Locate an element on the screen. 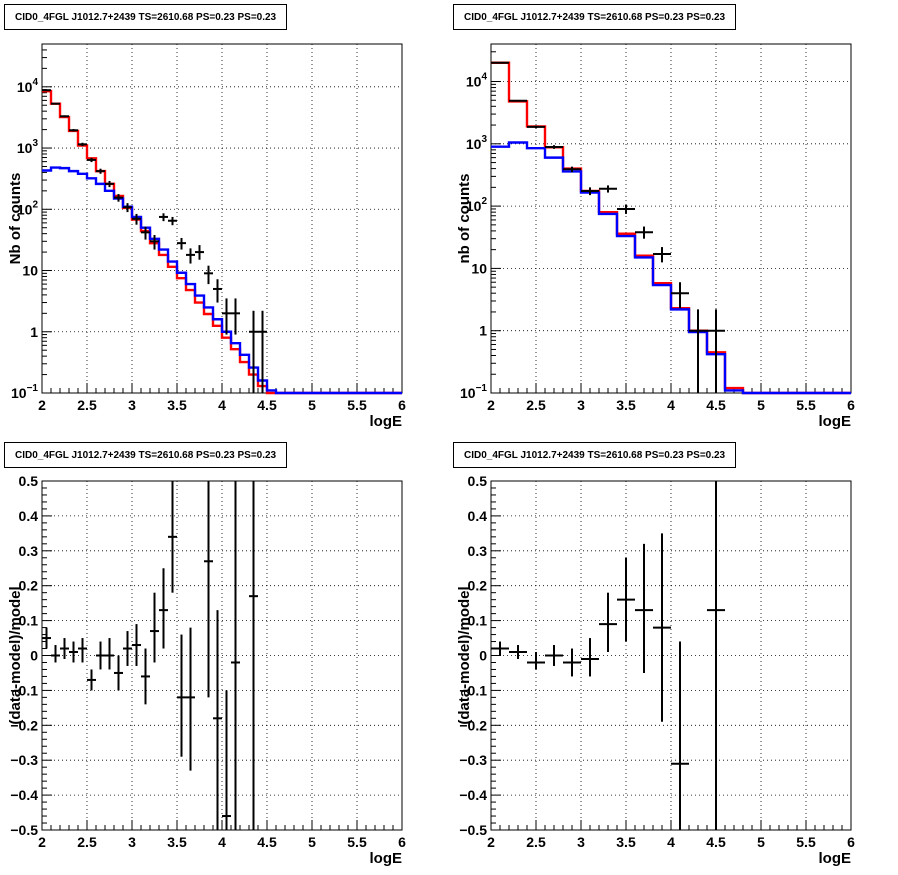 The width and height of the screenshot is (898, 875). y-tick-label: 0.5 is located at coordinates (478, 481).